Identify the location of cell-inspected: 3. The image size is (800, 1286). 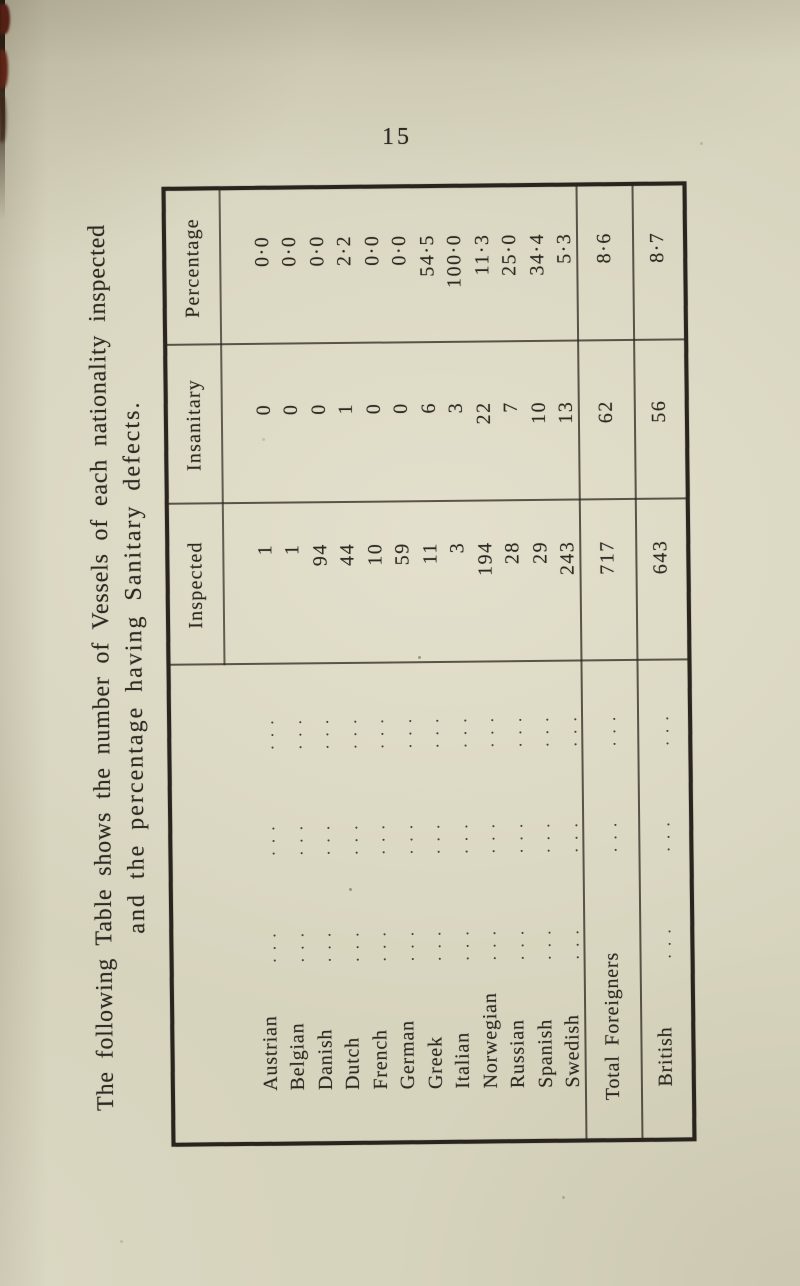
(457, 547).